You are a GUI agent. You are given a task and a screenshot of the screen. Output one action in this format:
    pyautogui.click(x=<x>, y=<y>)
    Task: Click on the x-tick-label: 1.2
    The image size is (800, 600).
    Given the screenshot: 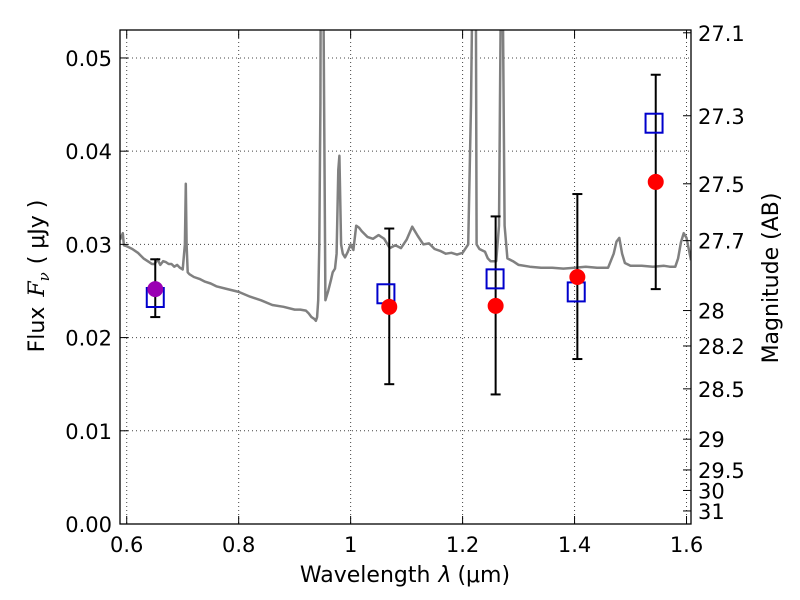 What is the action you would take?
    pyautogui.click(x=462, y=545)
    